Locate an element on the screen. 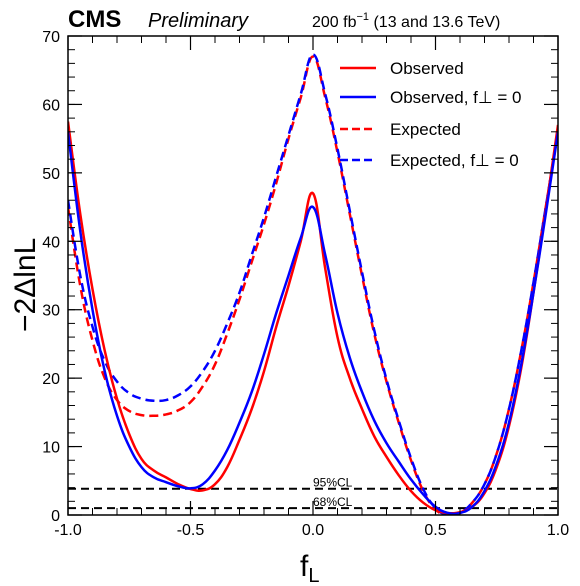 The height and width of the screenshot is (586, 580). x-tick-label: 1.0 is located at coordinates (558, 530).